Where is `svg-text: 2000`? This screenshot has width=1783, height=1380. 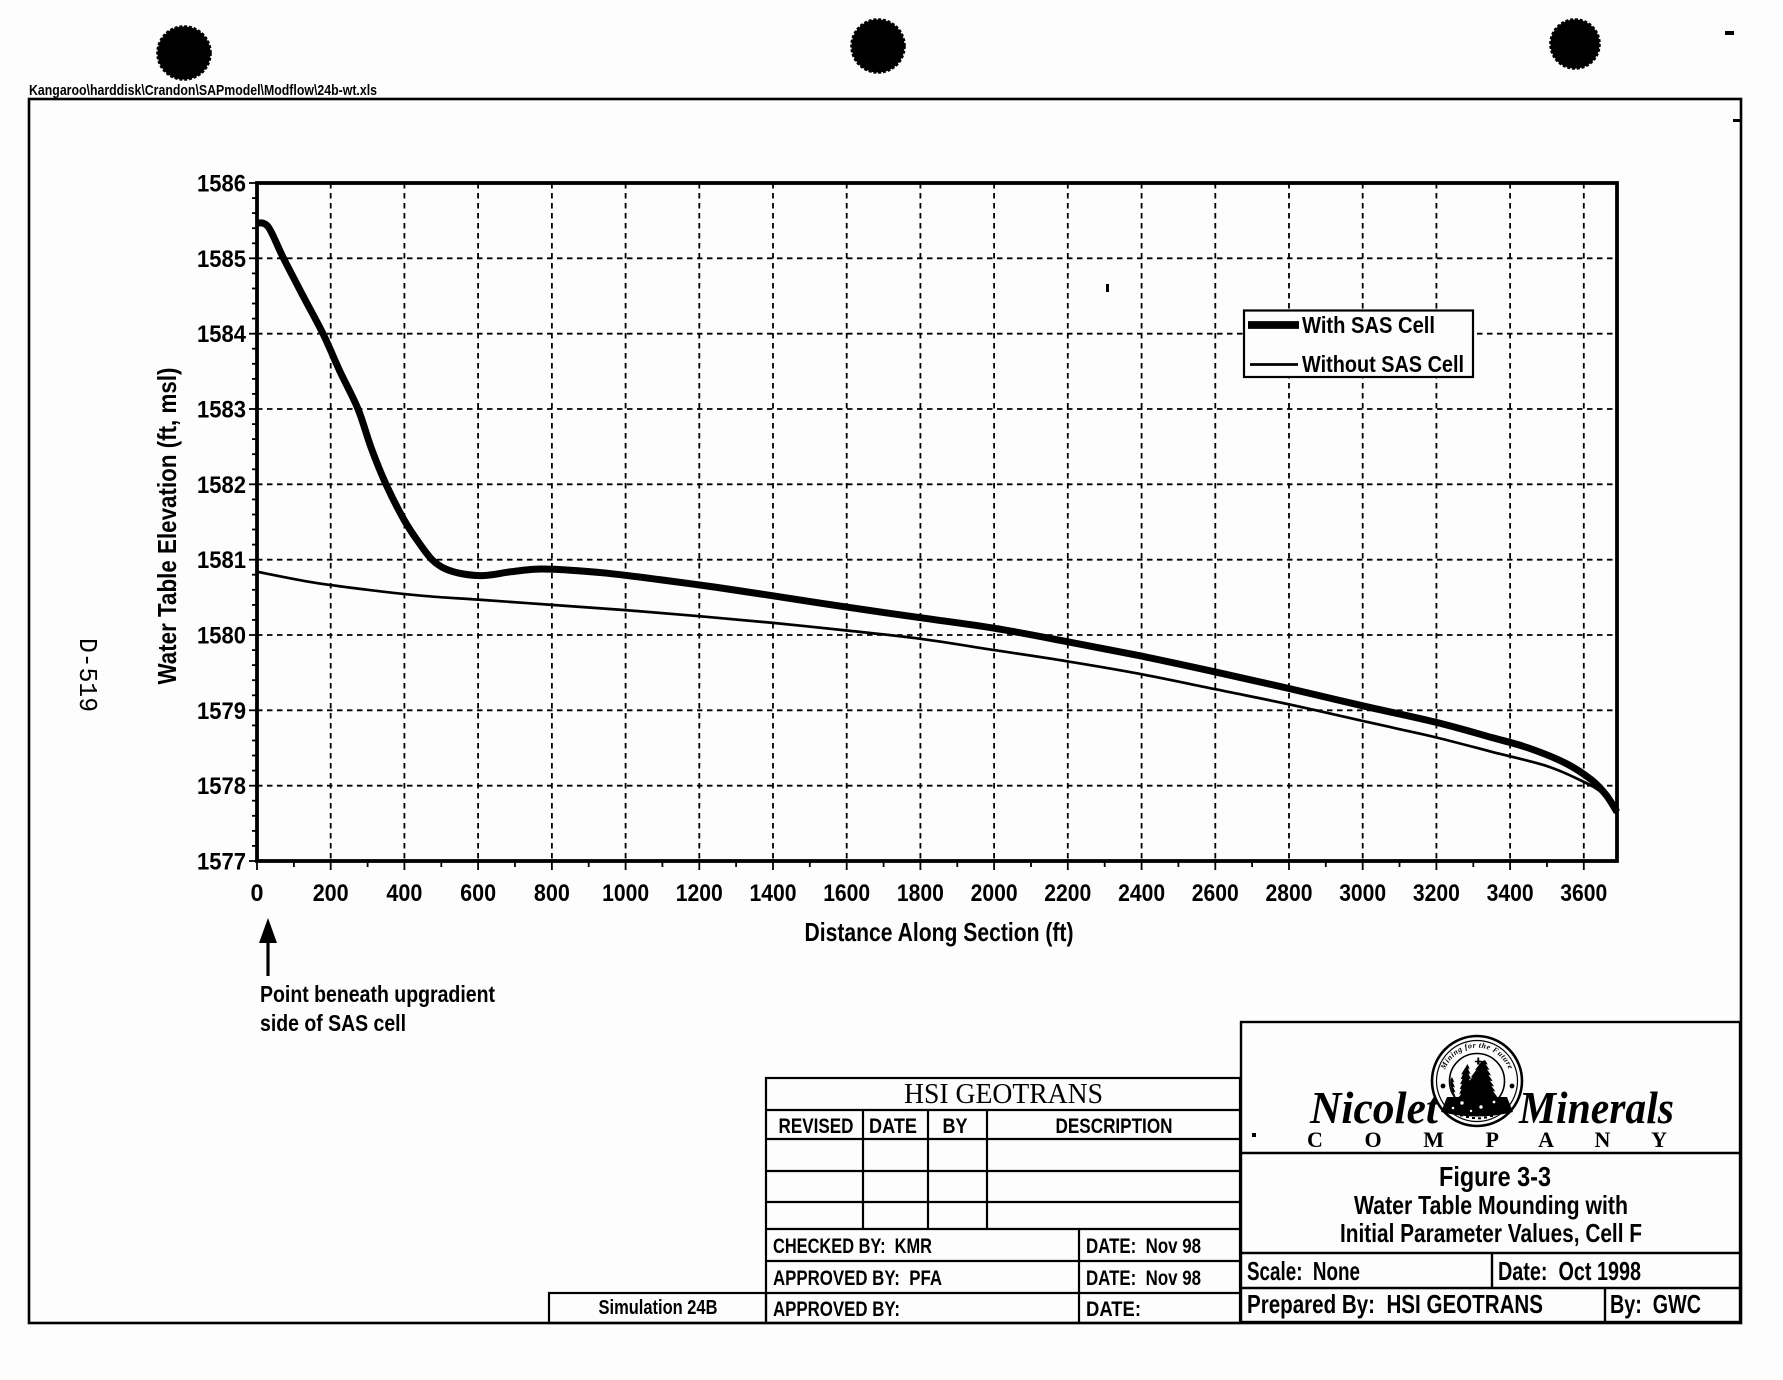 svg-text: 2000 is located at coordinates (994, 893).